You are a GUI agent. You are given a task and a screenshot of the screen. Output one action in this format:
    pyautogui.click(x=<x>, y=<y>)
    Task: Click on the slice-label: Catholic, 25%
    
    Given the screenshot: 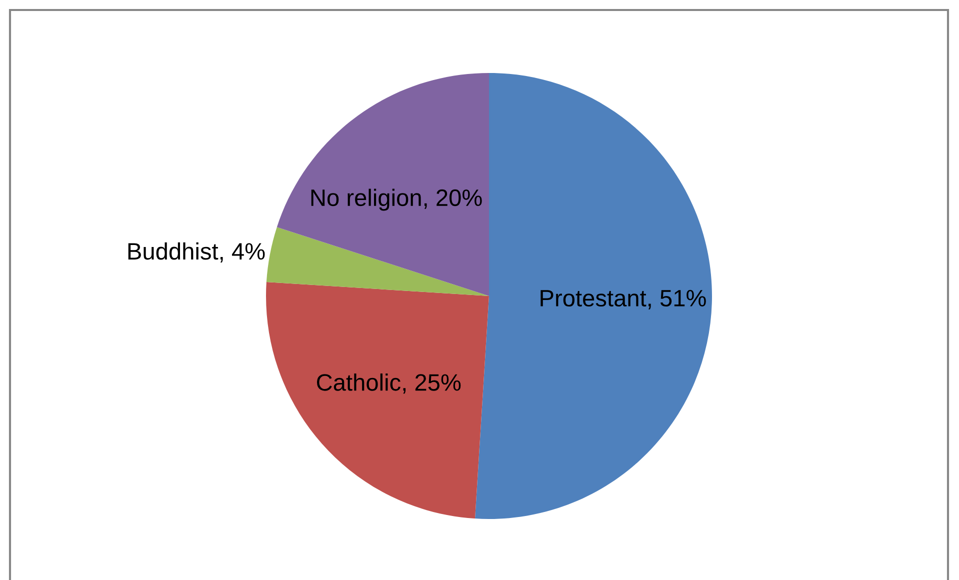 What is the action you would take?
    pyautogui.click(x=389, y=383)
    